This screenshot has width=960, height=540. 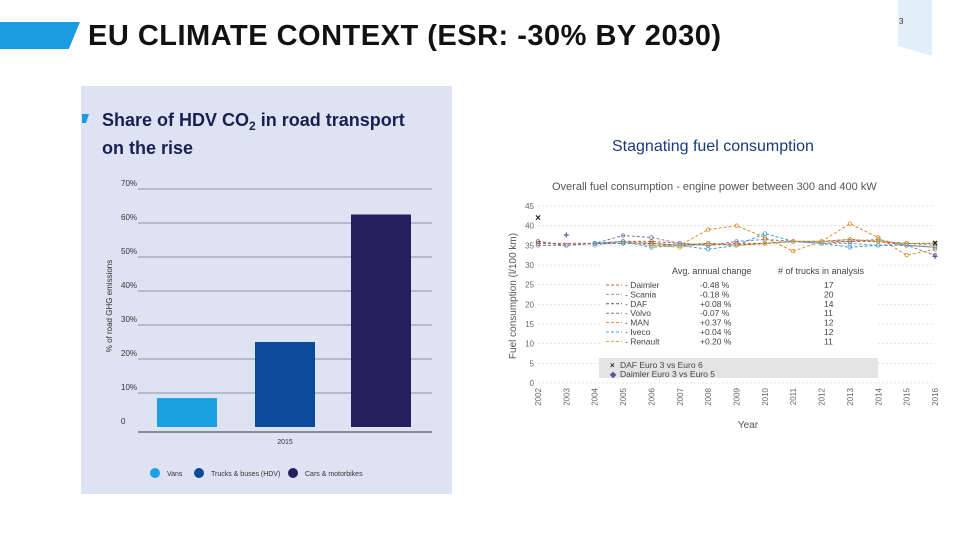 What do you see at coordinates (793, 396) in the screenshot?
I see `x-tick-label: 2011` at bounding box center [793, 396].